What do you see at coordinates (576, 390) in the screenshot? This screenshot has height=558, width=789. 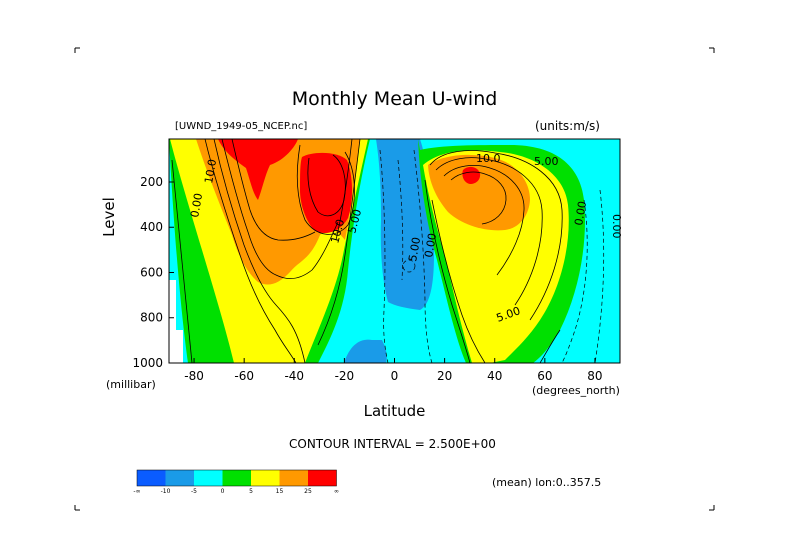 I see `x-axis-units: (degrees_north)` at bounding box center [576, 390].